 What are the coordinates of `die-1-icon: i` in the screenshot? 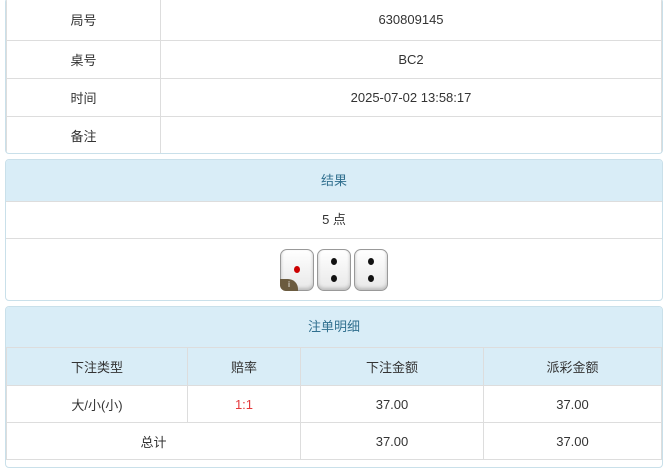 It's located at (297, 270).